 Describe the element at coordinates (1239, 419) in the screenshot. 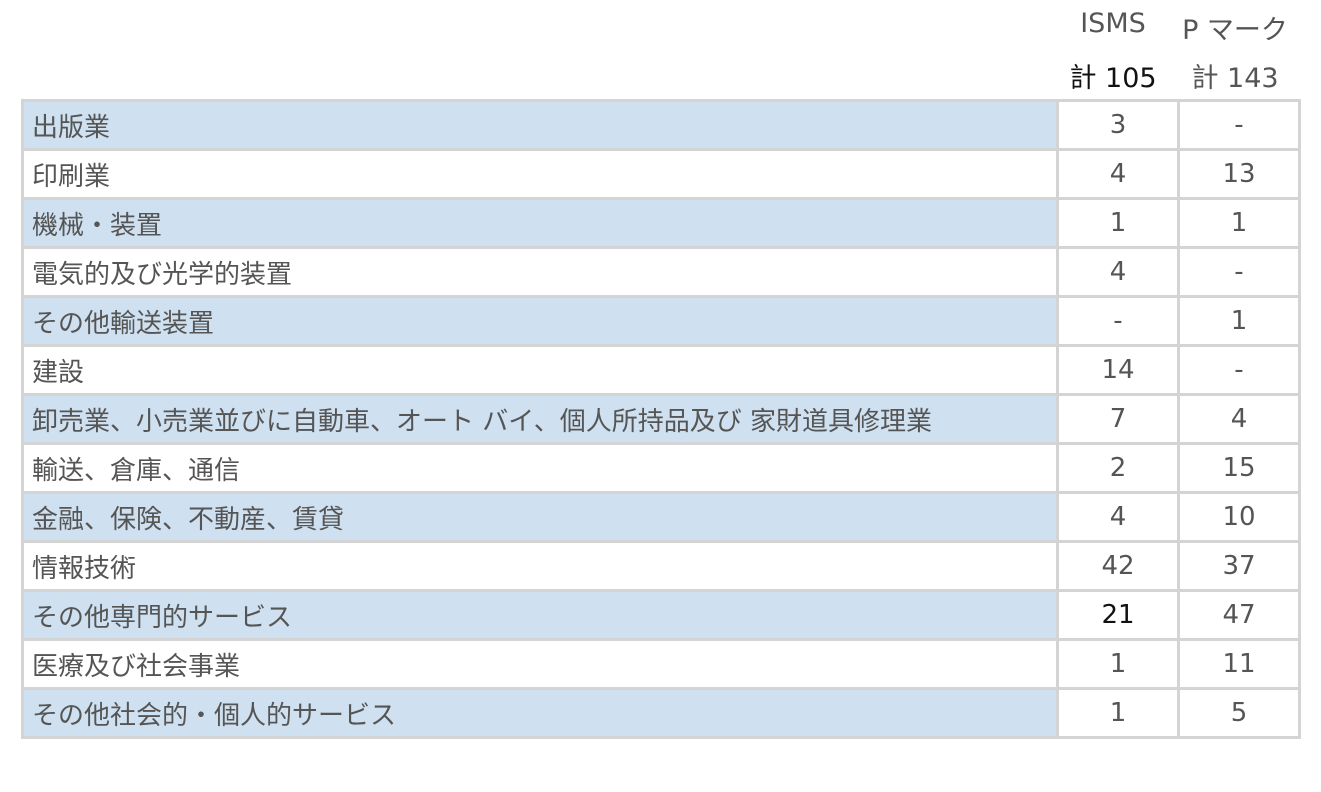

I see `pmark-count: 4` at that location.